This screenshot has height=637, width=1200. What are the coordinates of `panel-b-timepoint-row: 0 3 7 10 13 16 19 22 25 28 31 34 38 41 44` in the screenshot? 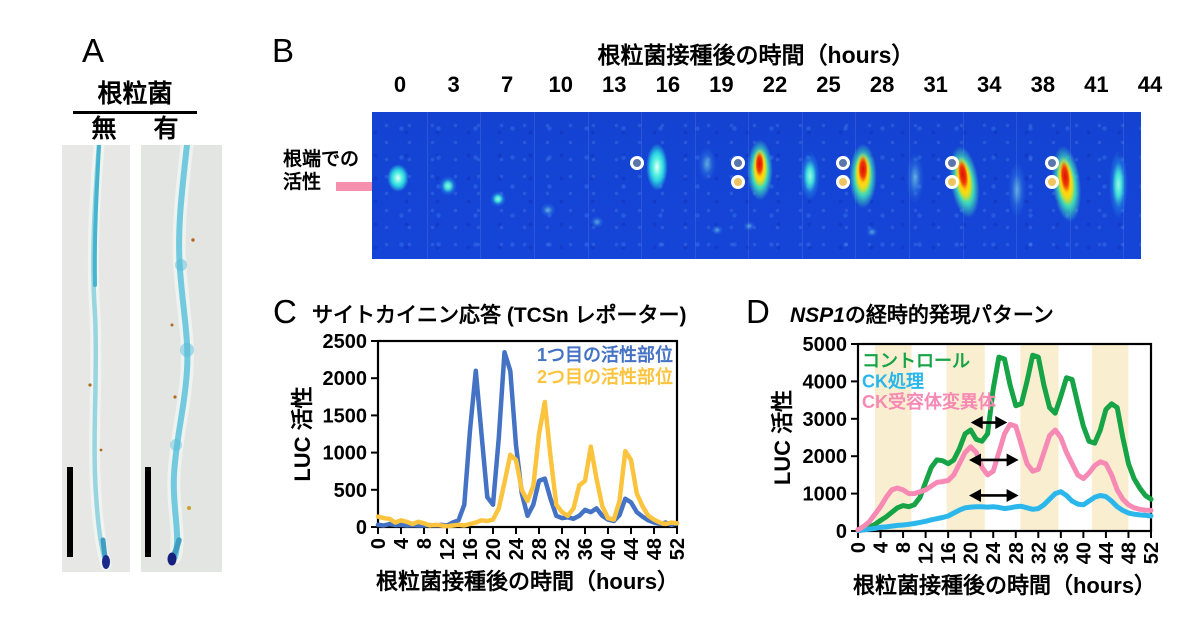 It's located at (767, 85).